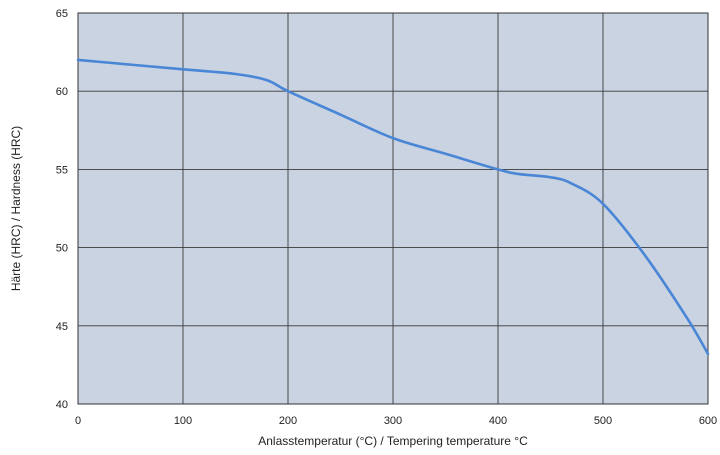 This screenshot has height=455, width=720. I want to click on y-tick-label-1: 45, so click(62, 327).